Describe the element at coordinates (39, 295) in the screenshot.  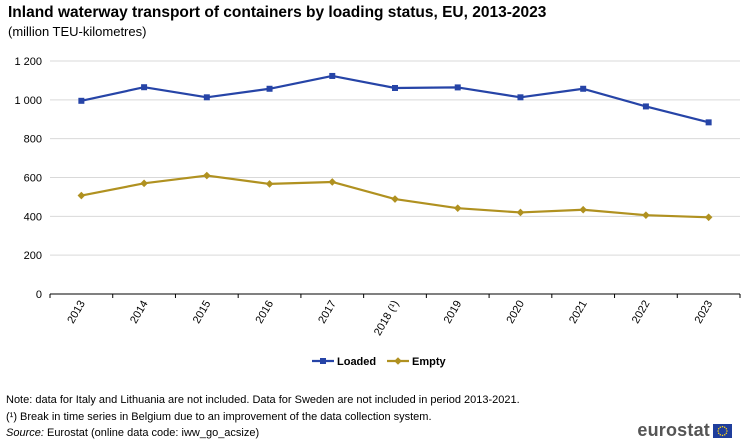
I see `y-tick-label: 0` at that location.